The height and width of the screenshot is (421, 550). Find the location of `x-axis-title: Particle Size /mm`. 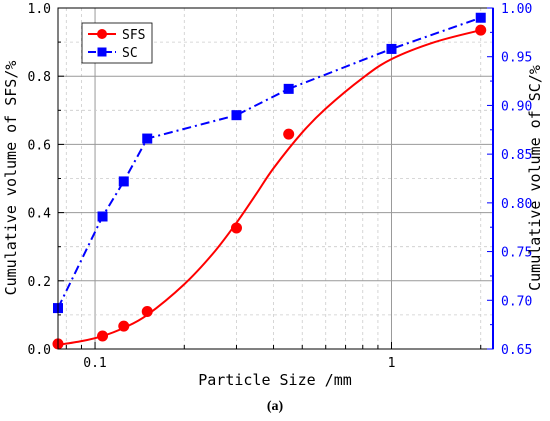

x-axis-title: Particle Size /mm is located at coordinates (275, 380).